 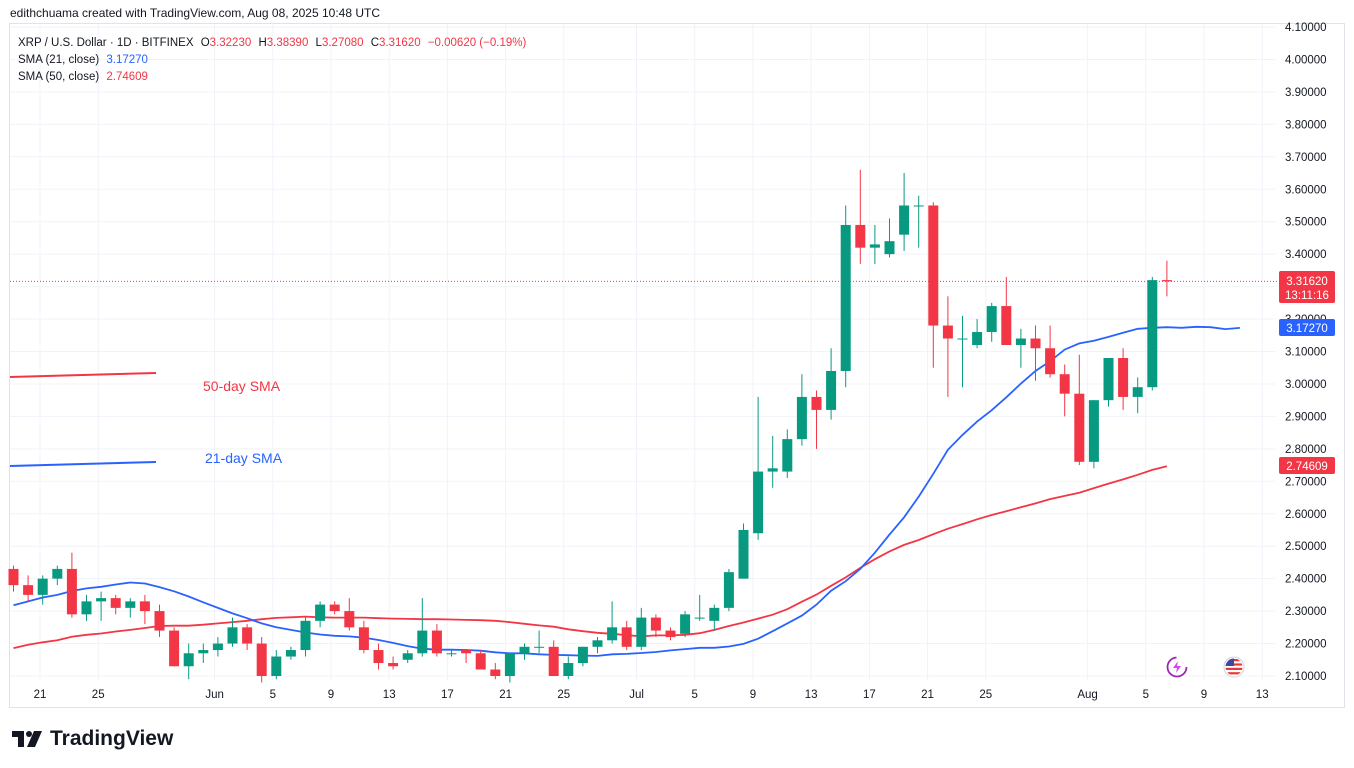 I want to click on price-tick-label: 2.10000, so click(x=1306, y=677).